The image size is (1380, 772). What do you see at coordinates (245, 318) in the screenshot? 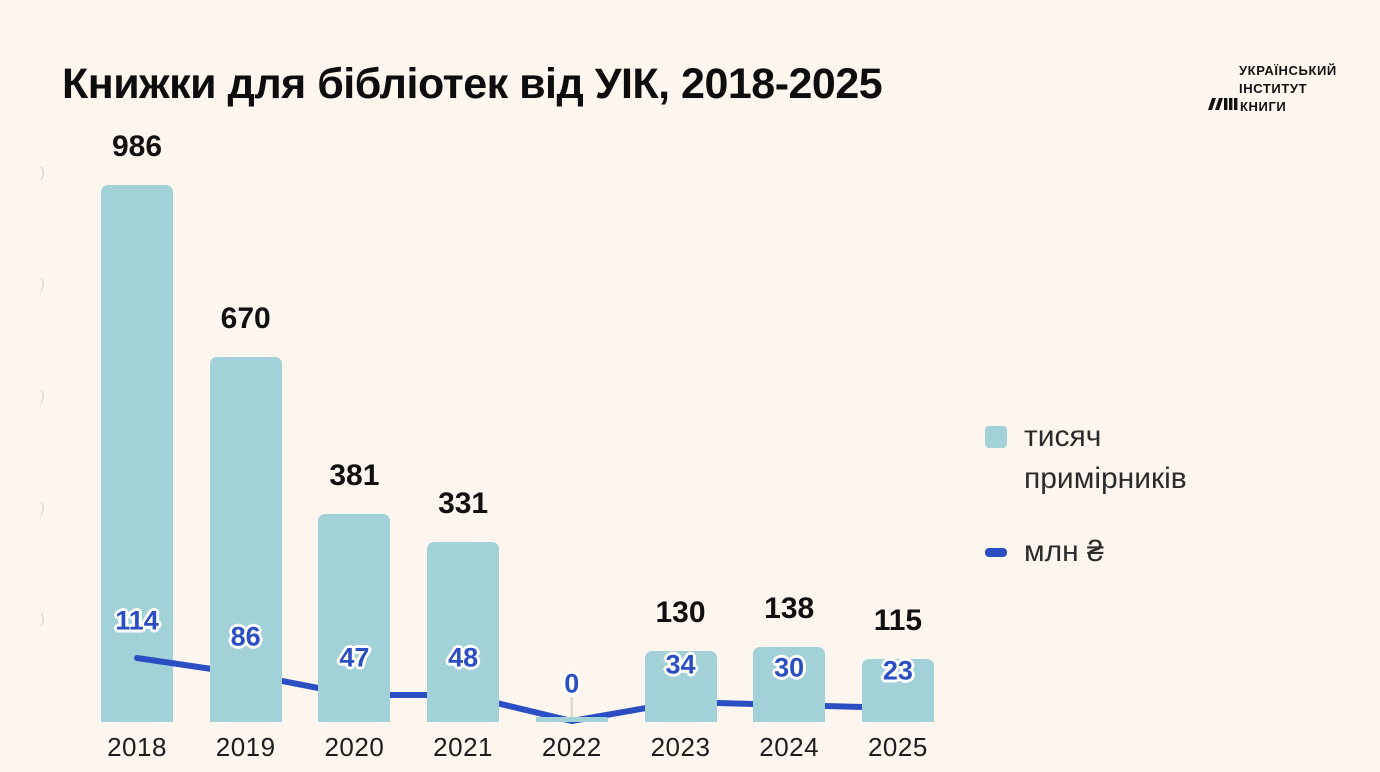
I see `bar-value-label: 670` at bounding box center [245, 318].